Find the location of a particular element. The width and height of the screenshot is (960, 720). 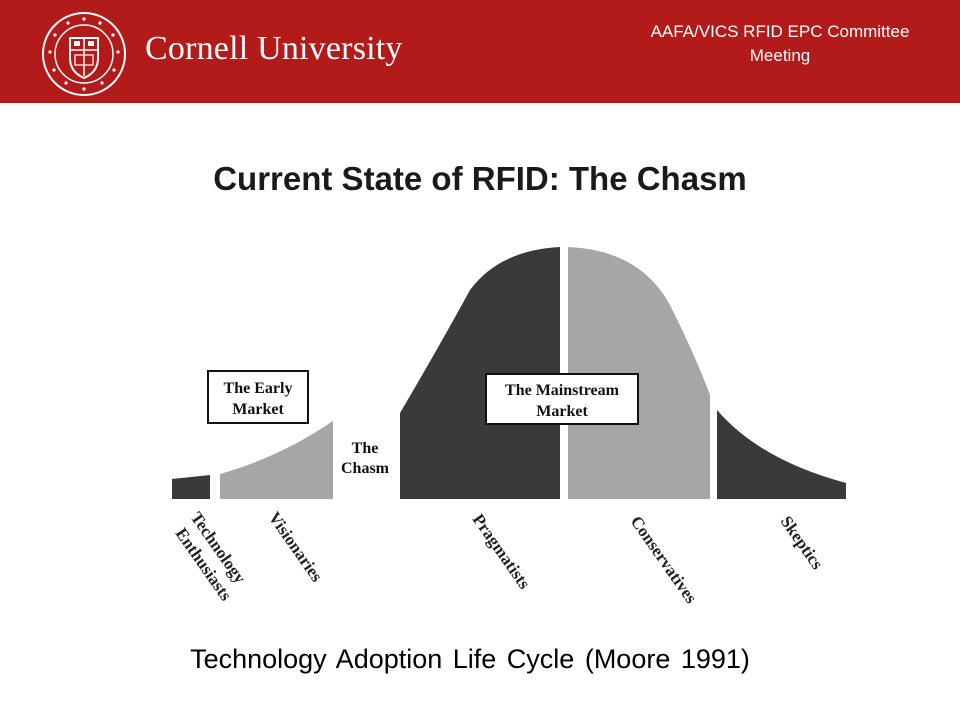

segment-label-pragmatists: Pragmatists is located at coordinates (502, 551).